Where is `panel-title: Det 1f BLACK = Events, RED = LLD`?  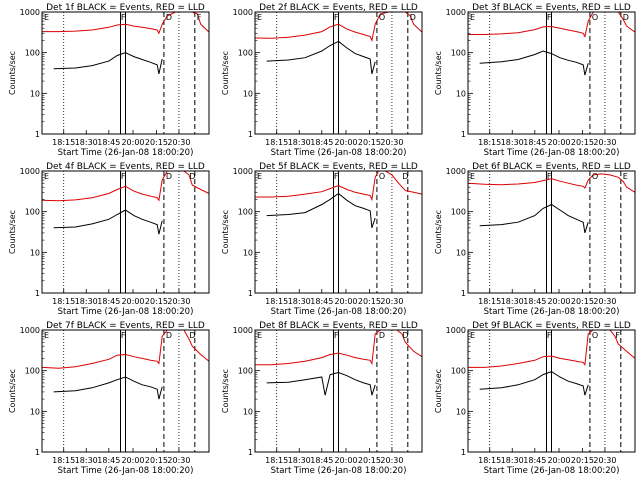
panel-title: Det 1f BLACK = Events, RED = LLD is located at coordinates (125, 8).